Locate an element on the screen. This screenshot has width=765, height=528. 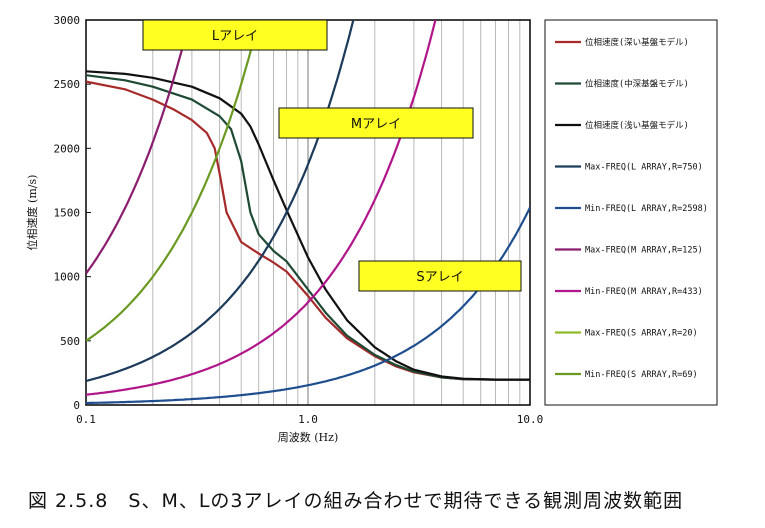
y-tick-label: 1000 is located at coordinates (67, 277).